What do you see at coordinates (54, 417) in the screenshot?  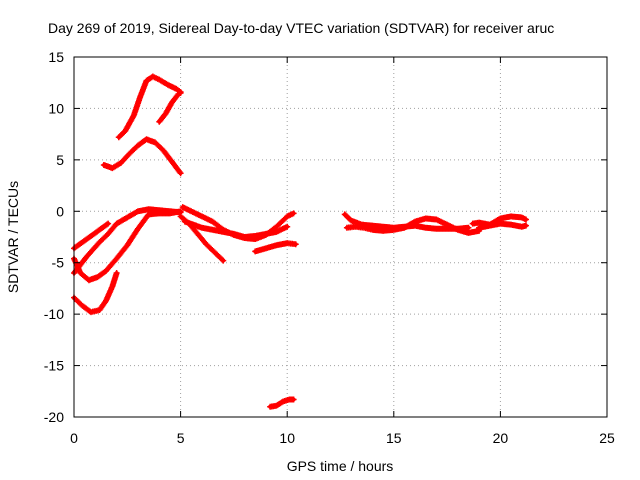 I see `y-tick-label: -20` at bounding box center [54, 417].